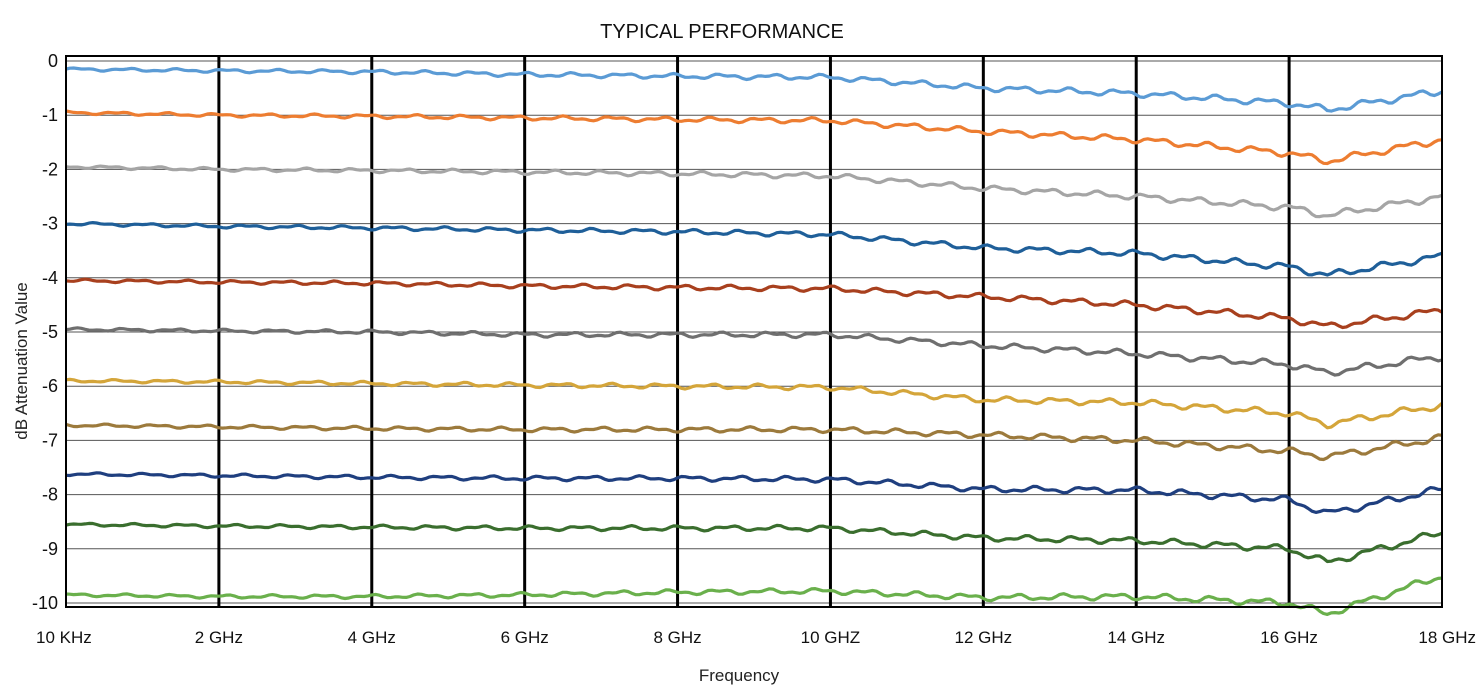 The image size is (1478, 686). I want to click on x-axis-label: Frequency, so click(739, 675).